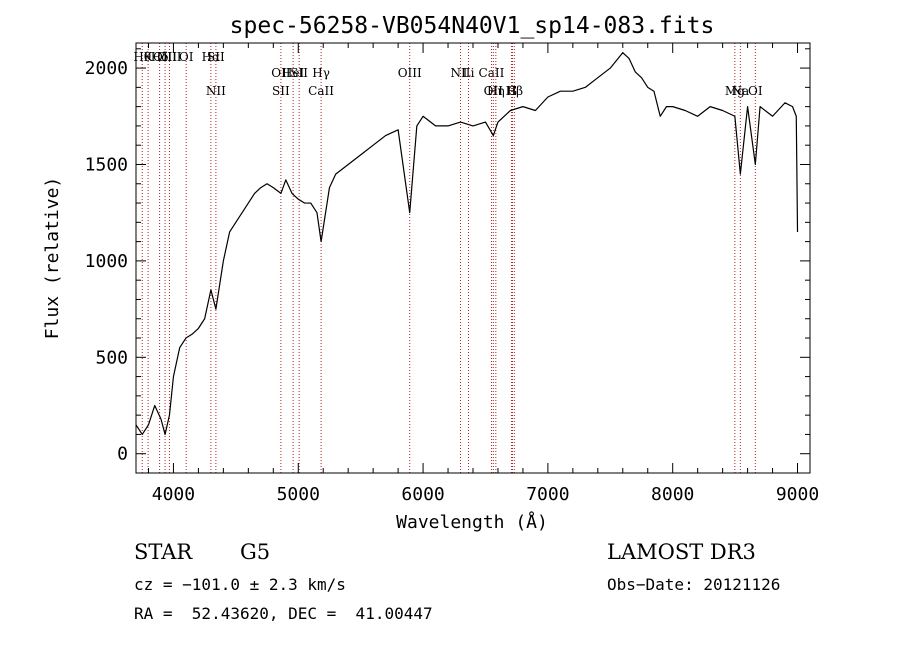 This screenshot has width=900, height=649. I want to click on object-type-label: STAR, so click(163, 552).